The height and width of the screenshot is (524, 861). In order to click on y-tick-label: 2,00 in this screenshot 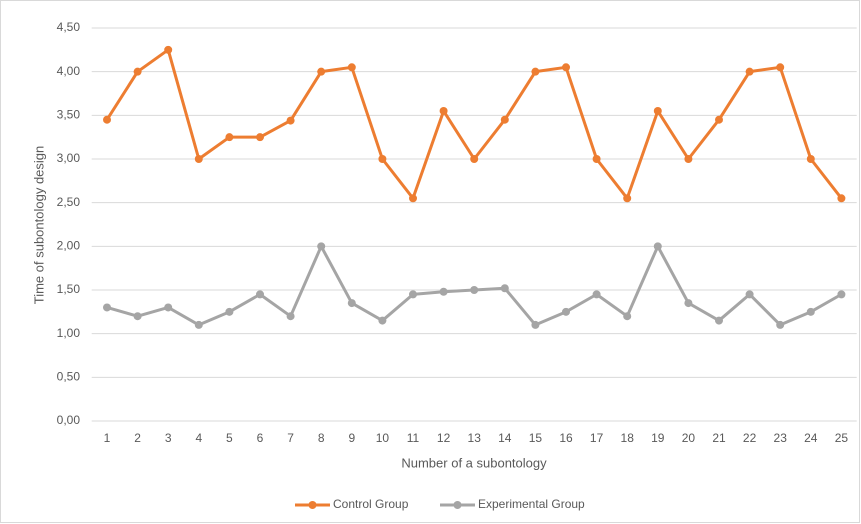, I will do `click(69, 246)`.